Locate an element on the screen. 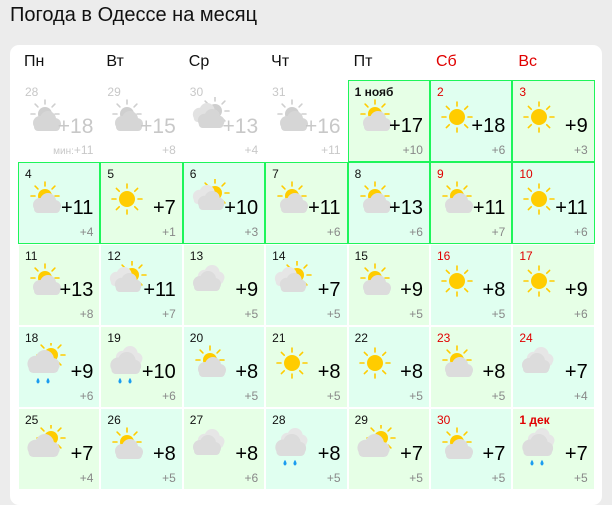 The image size is (612, 505). day-cell: 17 +9 +6 is located at coordinates (553, 285).